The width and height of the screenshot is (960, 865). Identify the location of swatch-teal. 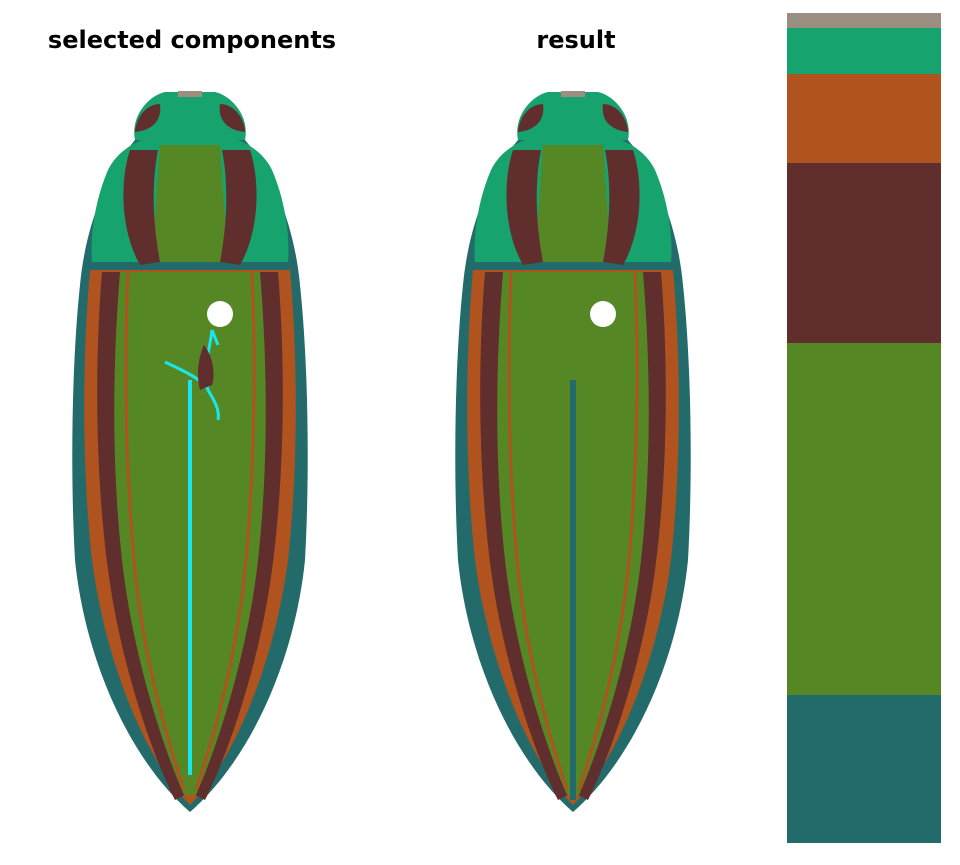
(864, 769).